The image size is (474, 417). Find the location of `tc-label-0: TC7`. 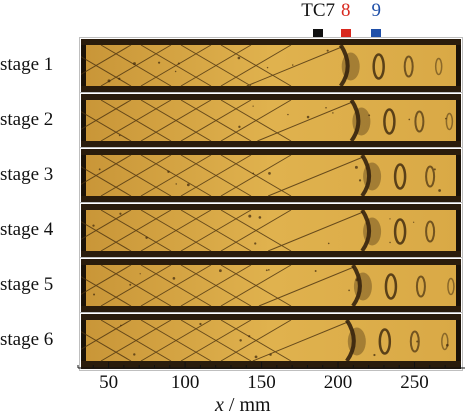

tc-label-0: TC7 is located at coordinates (318, 10).